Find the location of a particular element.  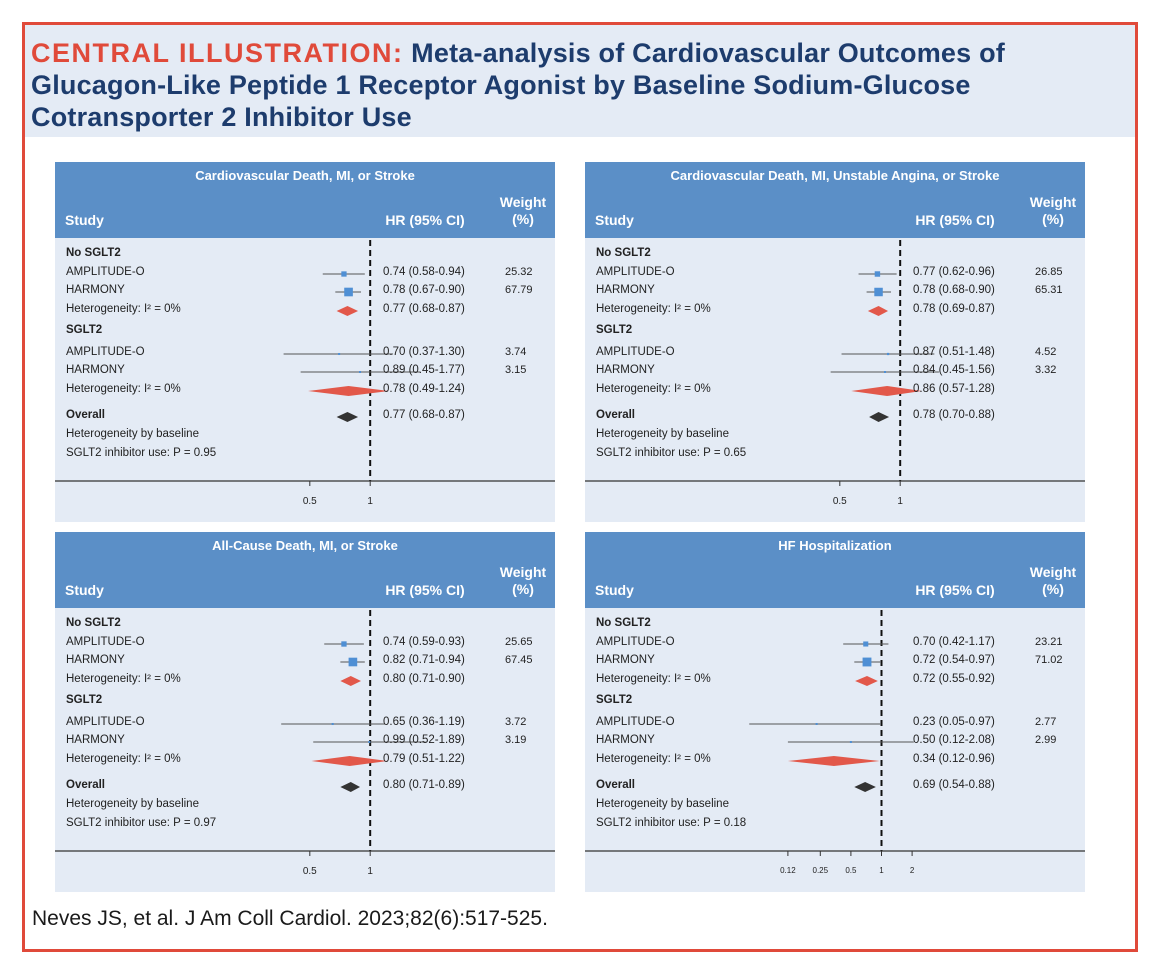

hr-ci-text: 0.77 (0.62-0.96) is located at coordinates (954, 272).